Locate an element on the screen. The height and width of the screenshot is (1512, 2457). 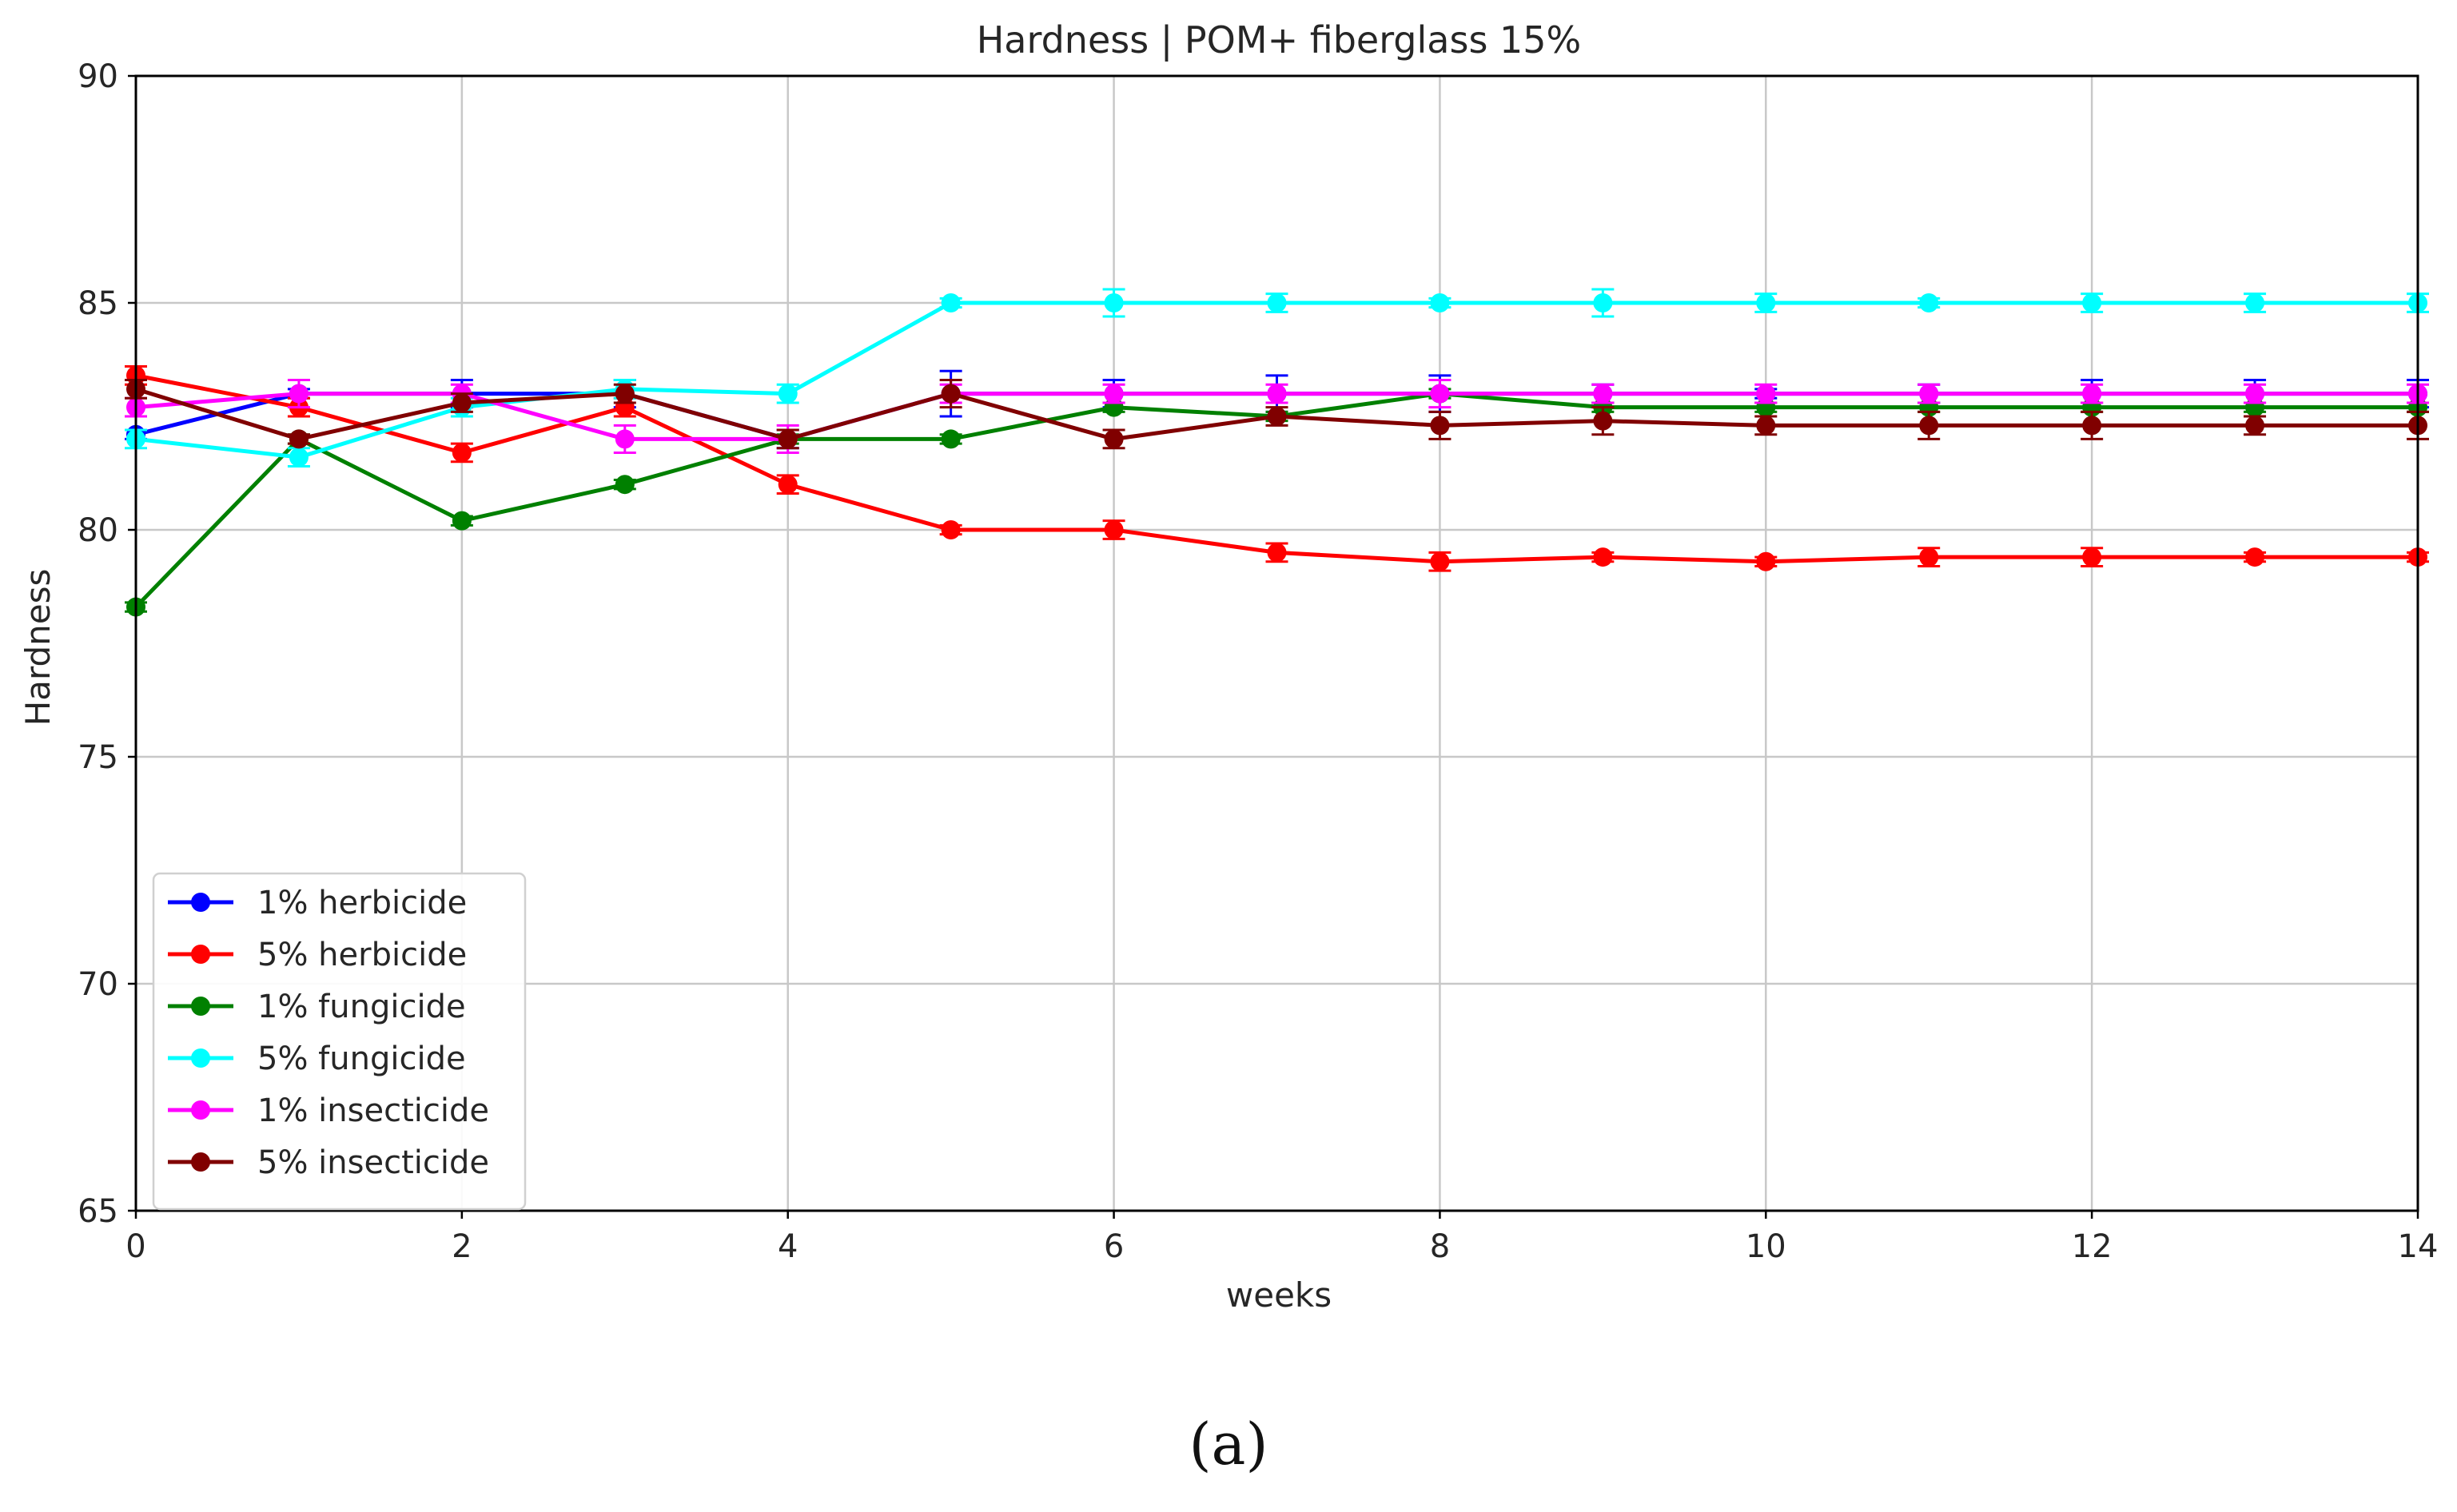
legend-item: 1% fungicide is located at coordinates (317, 1007).